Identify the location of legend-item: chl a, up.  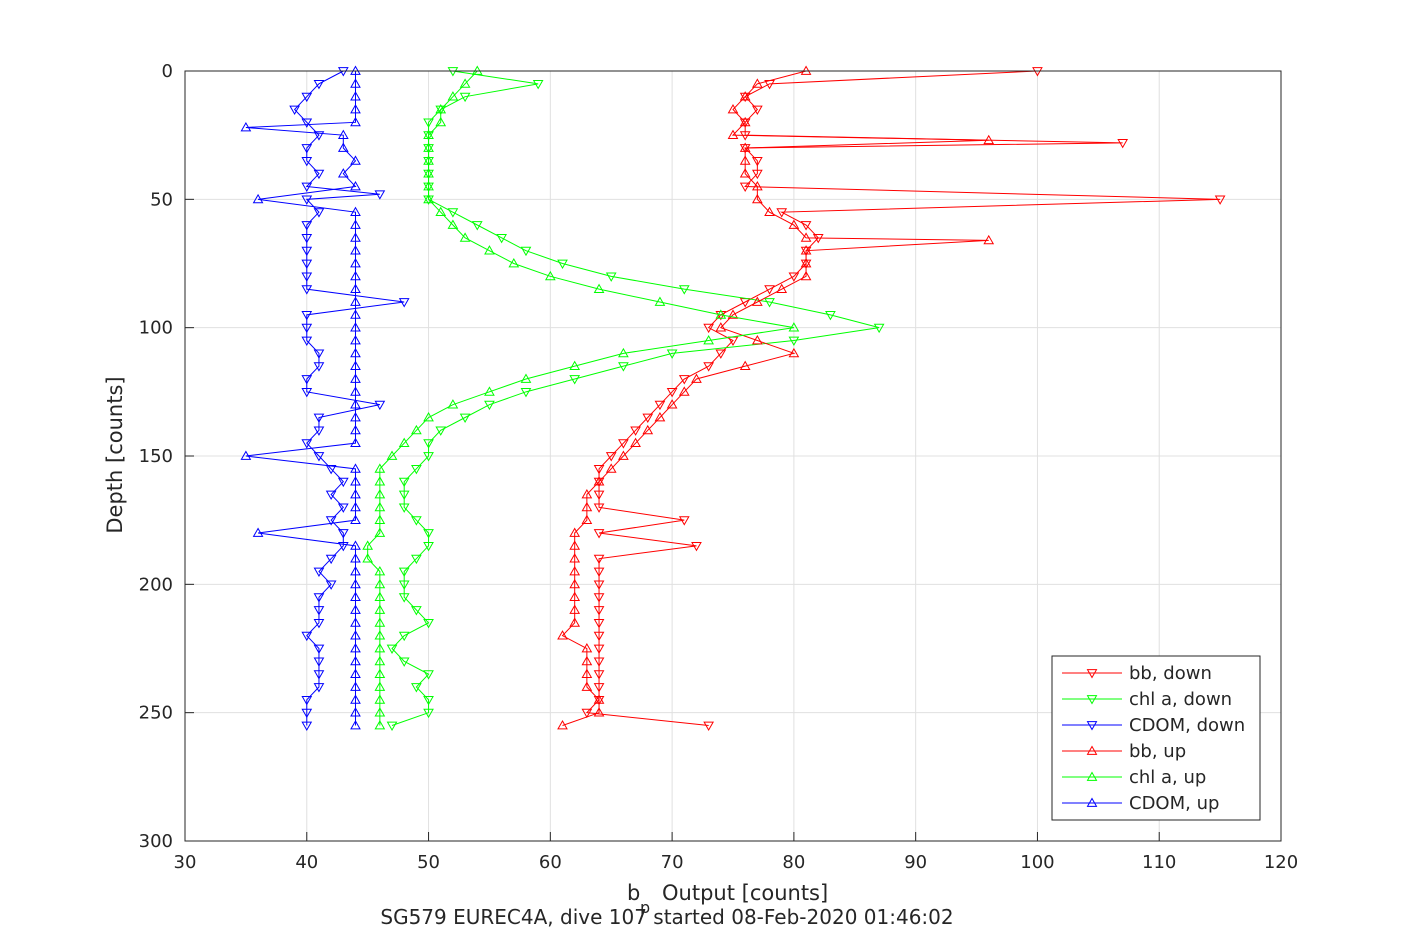
(1134, 777).